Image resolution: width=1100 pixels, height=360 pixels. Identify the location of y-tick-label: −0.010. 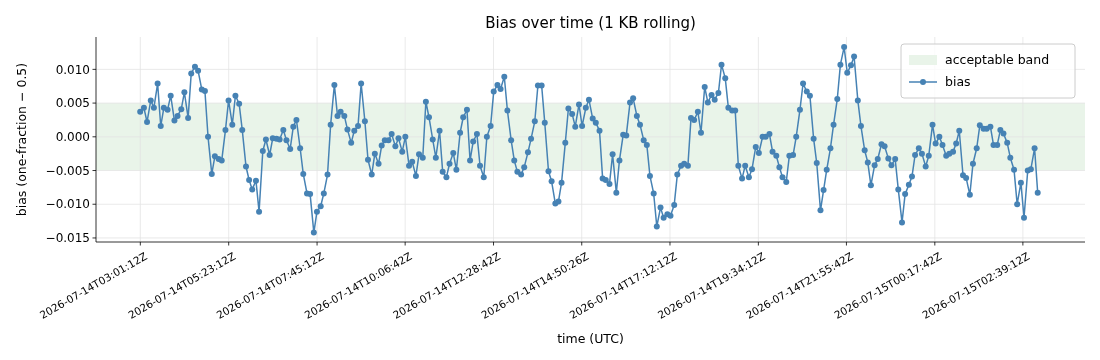
(67, 204).